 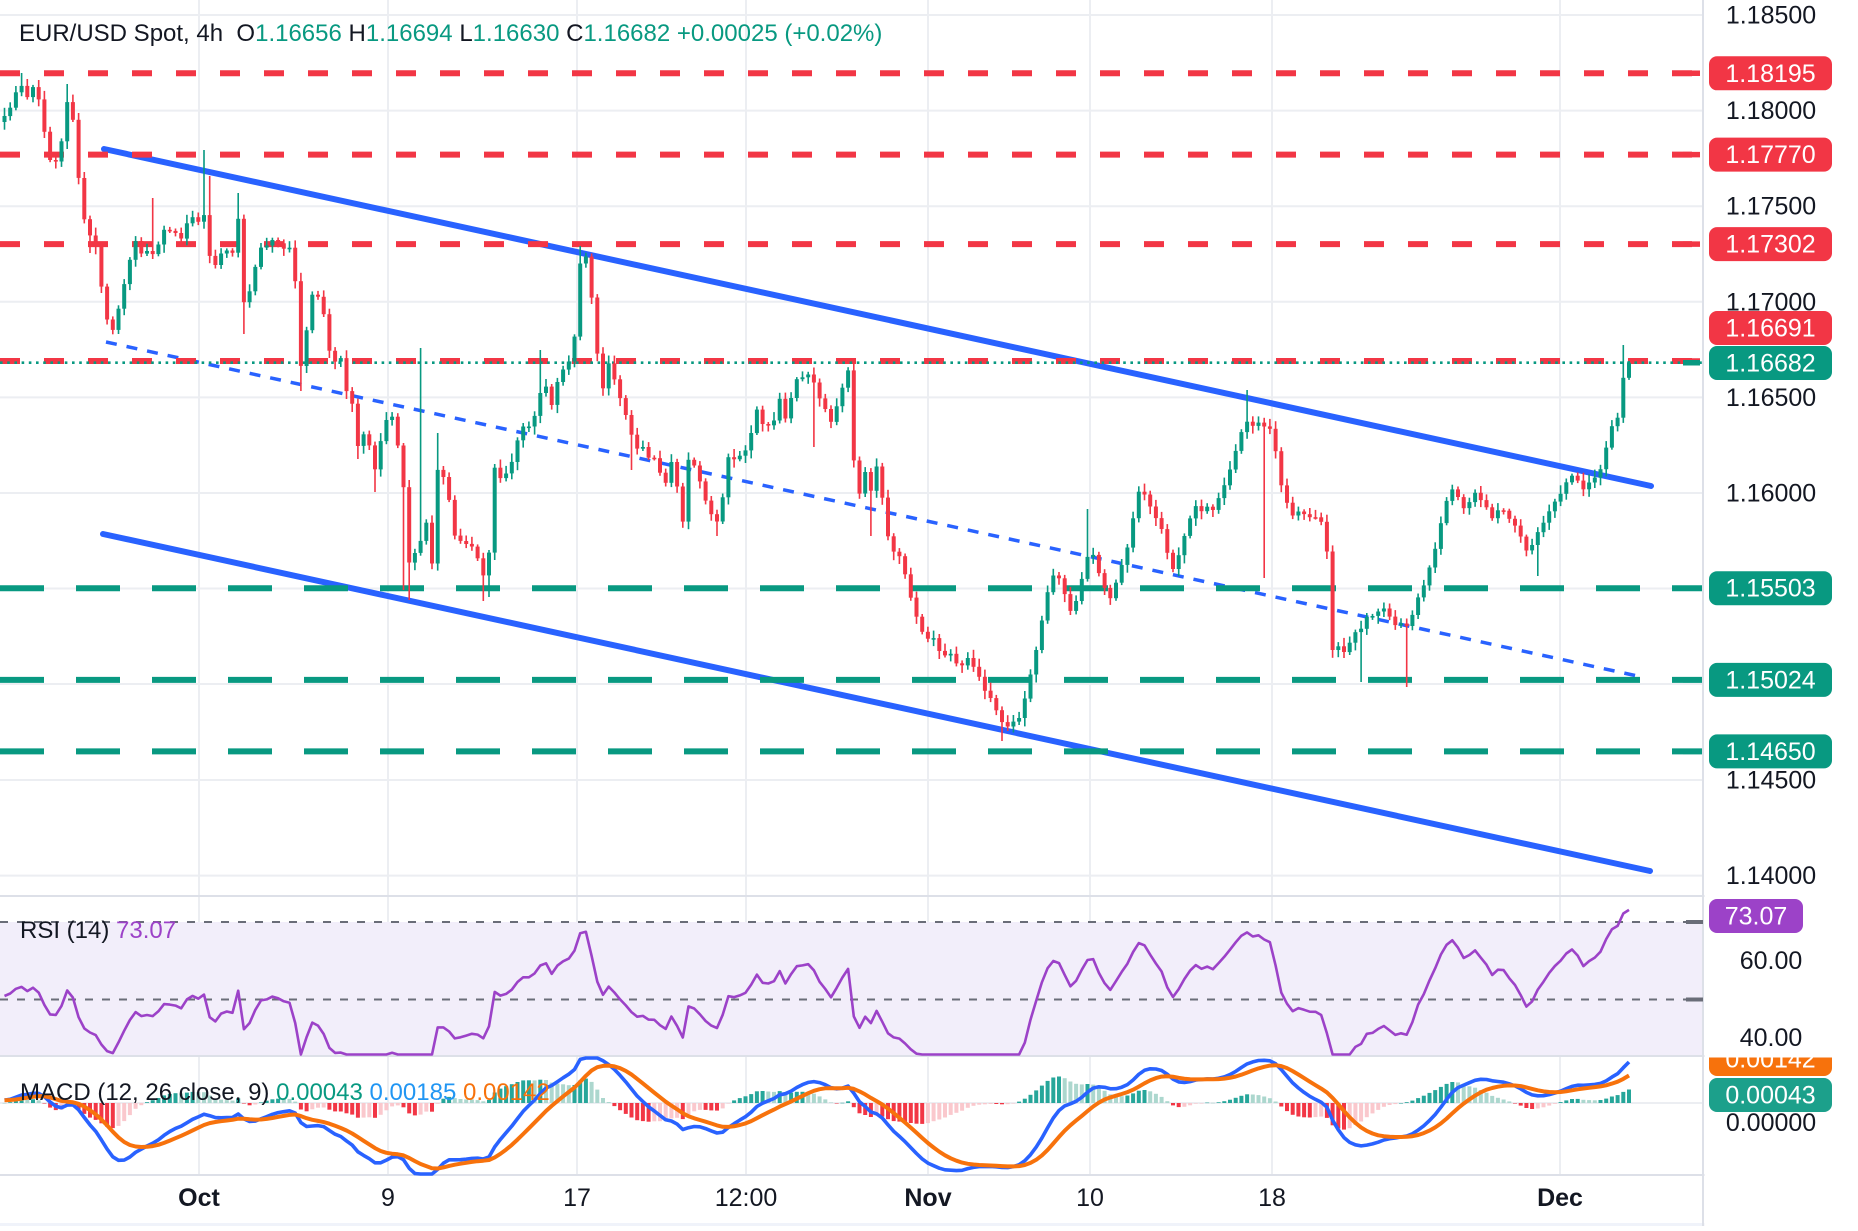 I want to click on svg-text: 1.16682, so click(x=1770, y=364).